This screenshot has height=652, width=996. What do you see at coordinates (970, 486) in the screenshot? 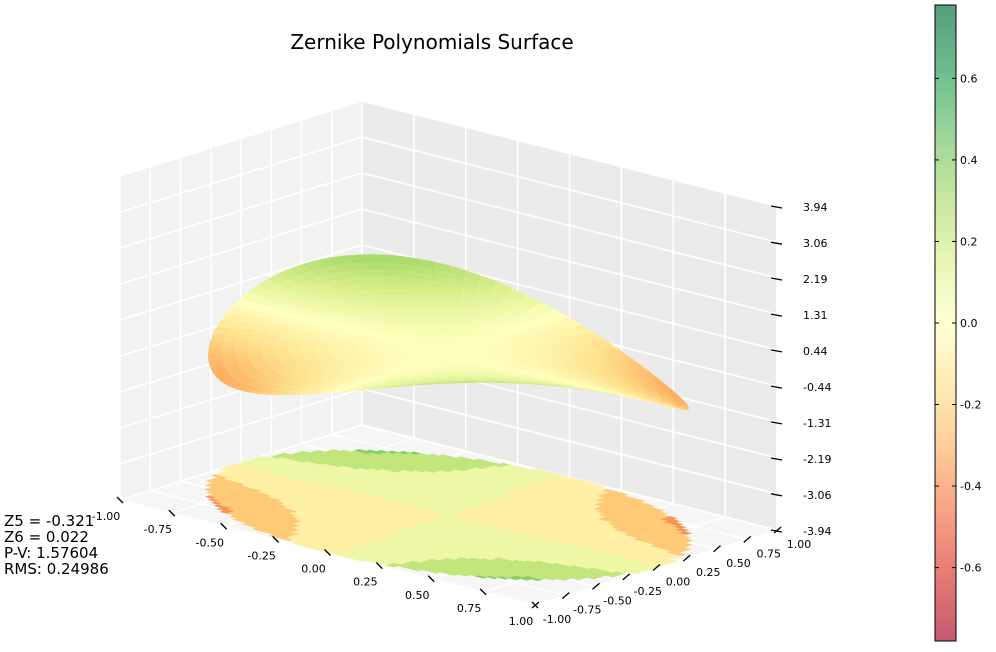
I see `colorbar-tick-label: -0.4` at bounding box center [970, 486].